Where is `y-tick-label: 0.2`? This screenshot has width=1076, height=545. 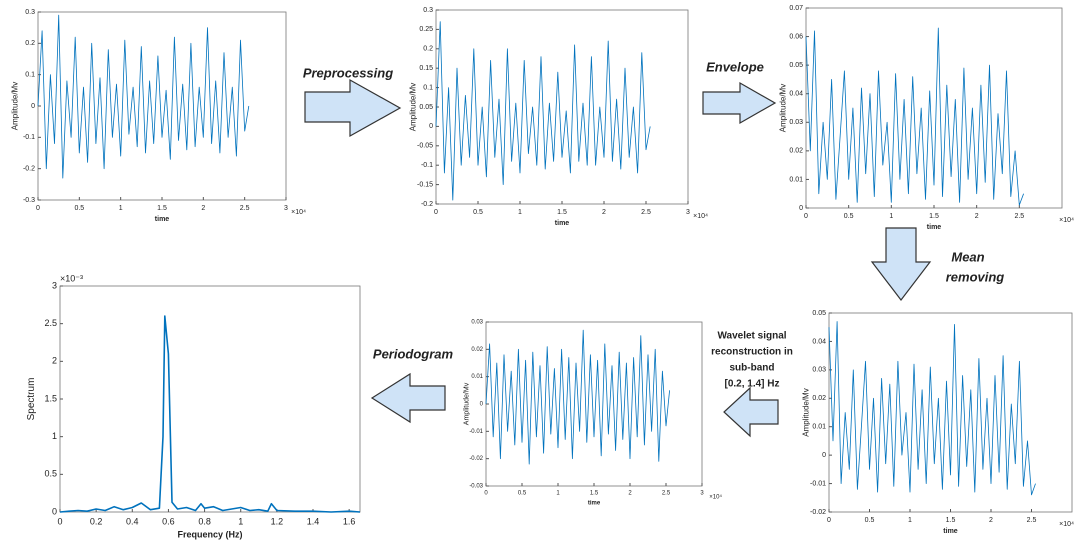
y-tick-label: 0.2 is located at coordinates (30, 43).